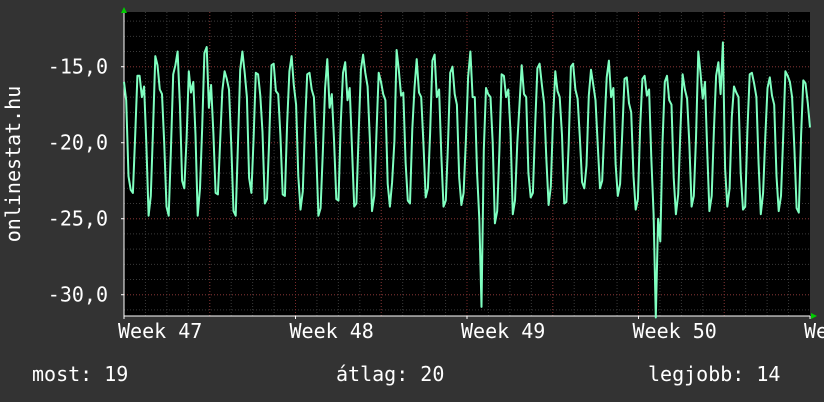  What do you see at coordinates (814, 331) in the screenshot?
I see `x-tick-label: Week 5` at bounding box center [814, 331].